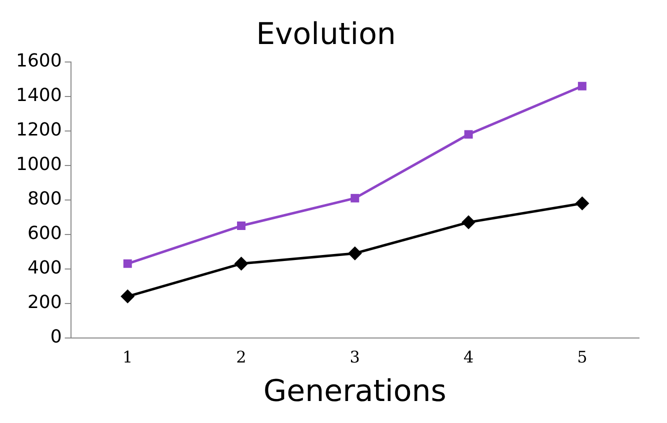 This screenshot has width=667, height=423. I want to click on x-tick-label: 5, so click(582, 357).